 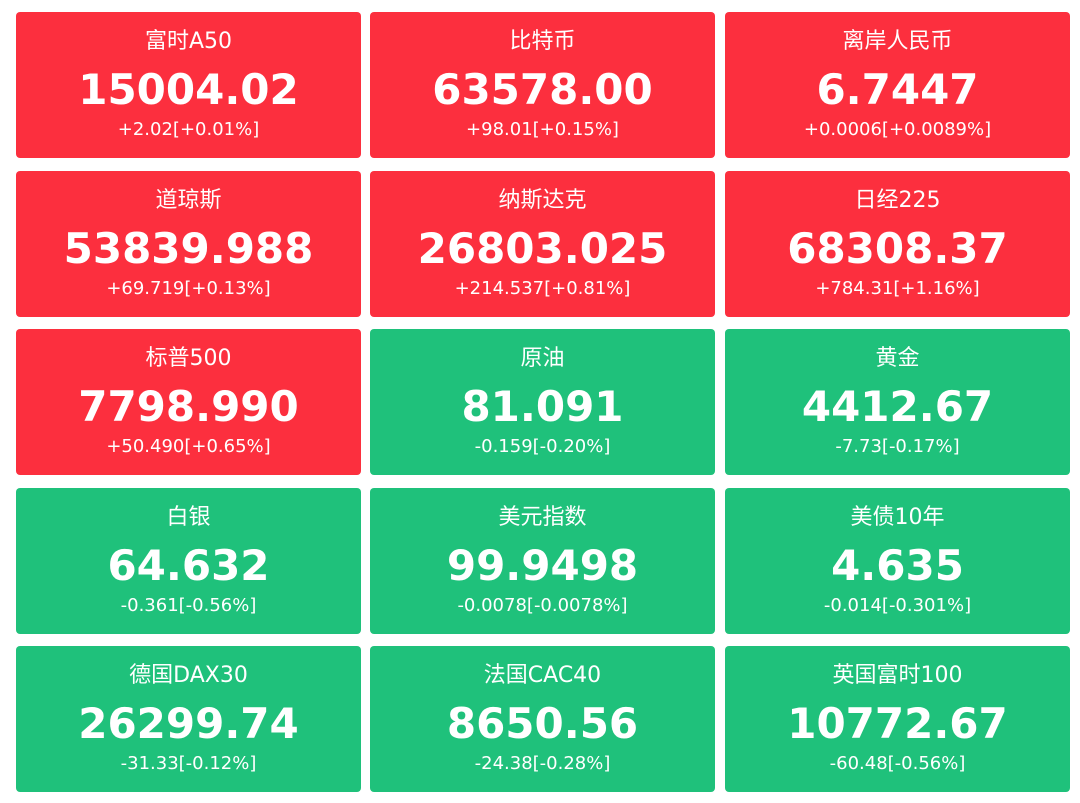 I want to click on quote-tile: 白银 64.632 -0.361[-0.56%], so click(x=188, y=560).